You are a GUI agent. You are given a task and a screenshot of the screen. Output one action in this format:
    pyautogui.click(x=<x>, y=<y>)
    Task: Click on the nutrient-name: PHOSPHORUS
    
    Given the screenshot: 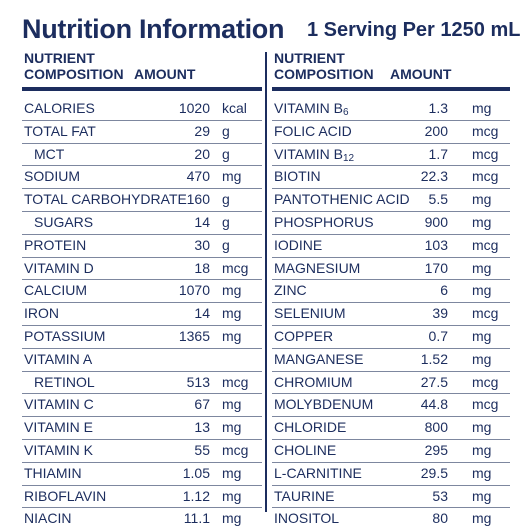 What is the action you would take?
    pyautogui.click(x=324, y=223)
    